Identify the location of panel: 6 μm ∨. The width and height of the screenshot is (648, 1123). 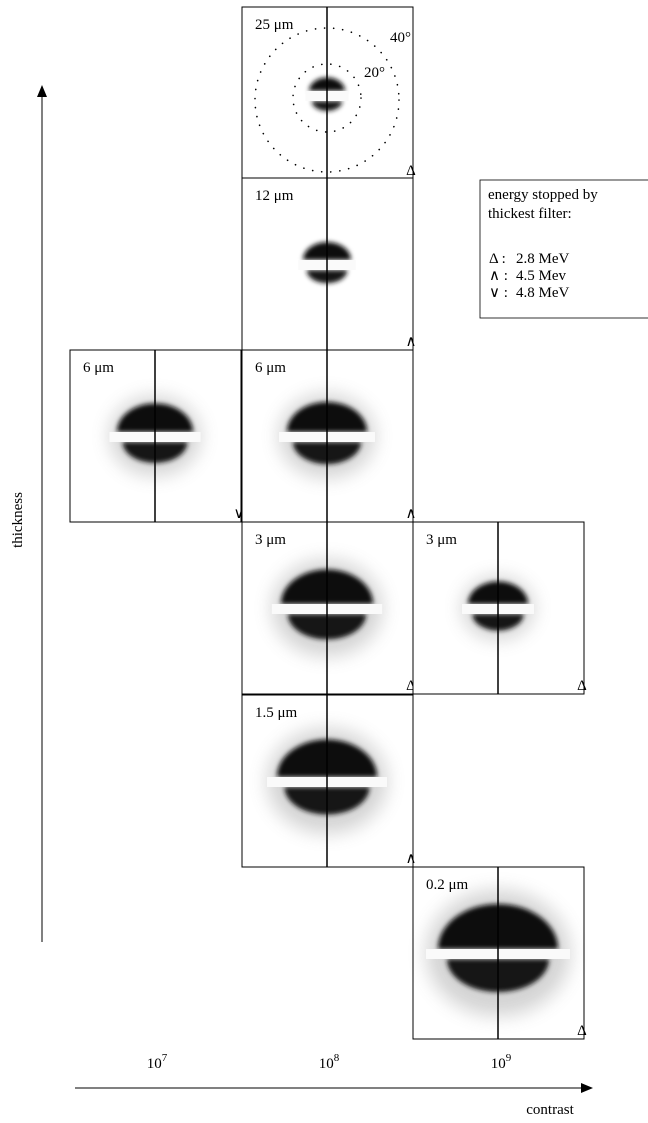
(157, 436).